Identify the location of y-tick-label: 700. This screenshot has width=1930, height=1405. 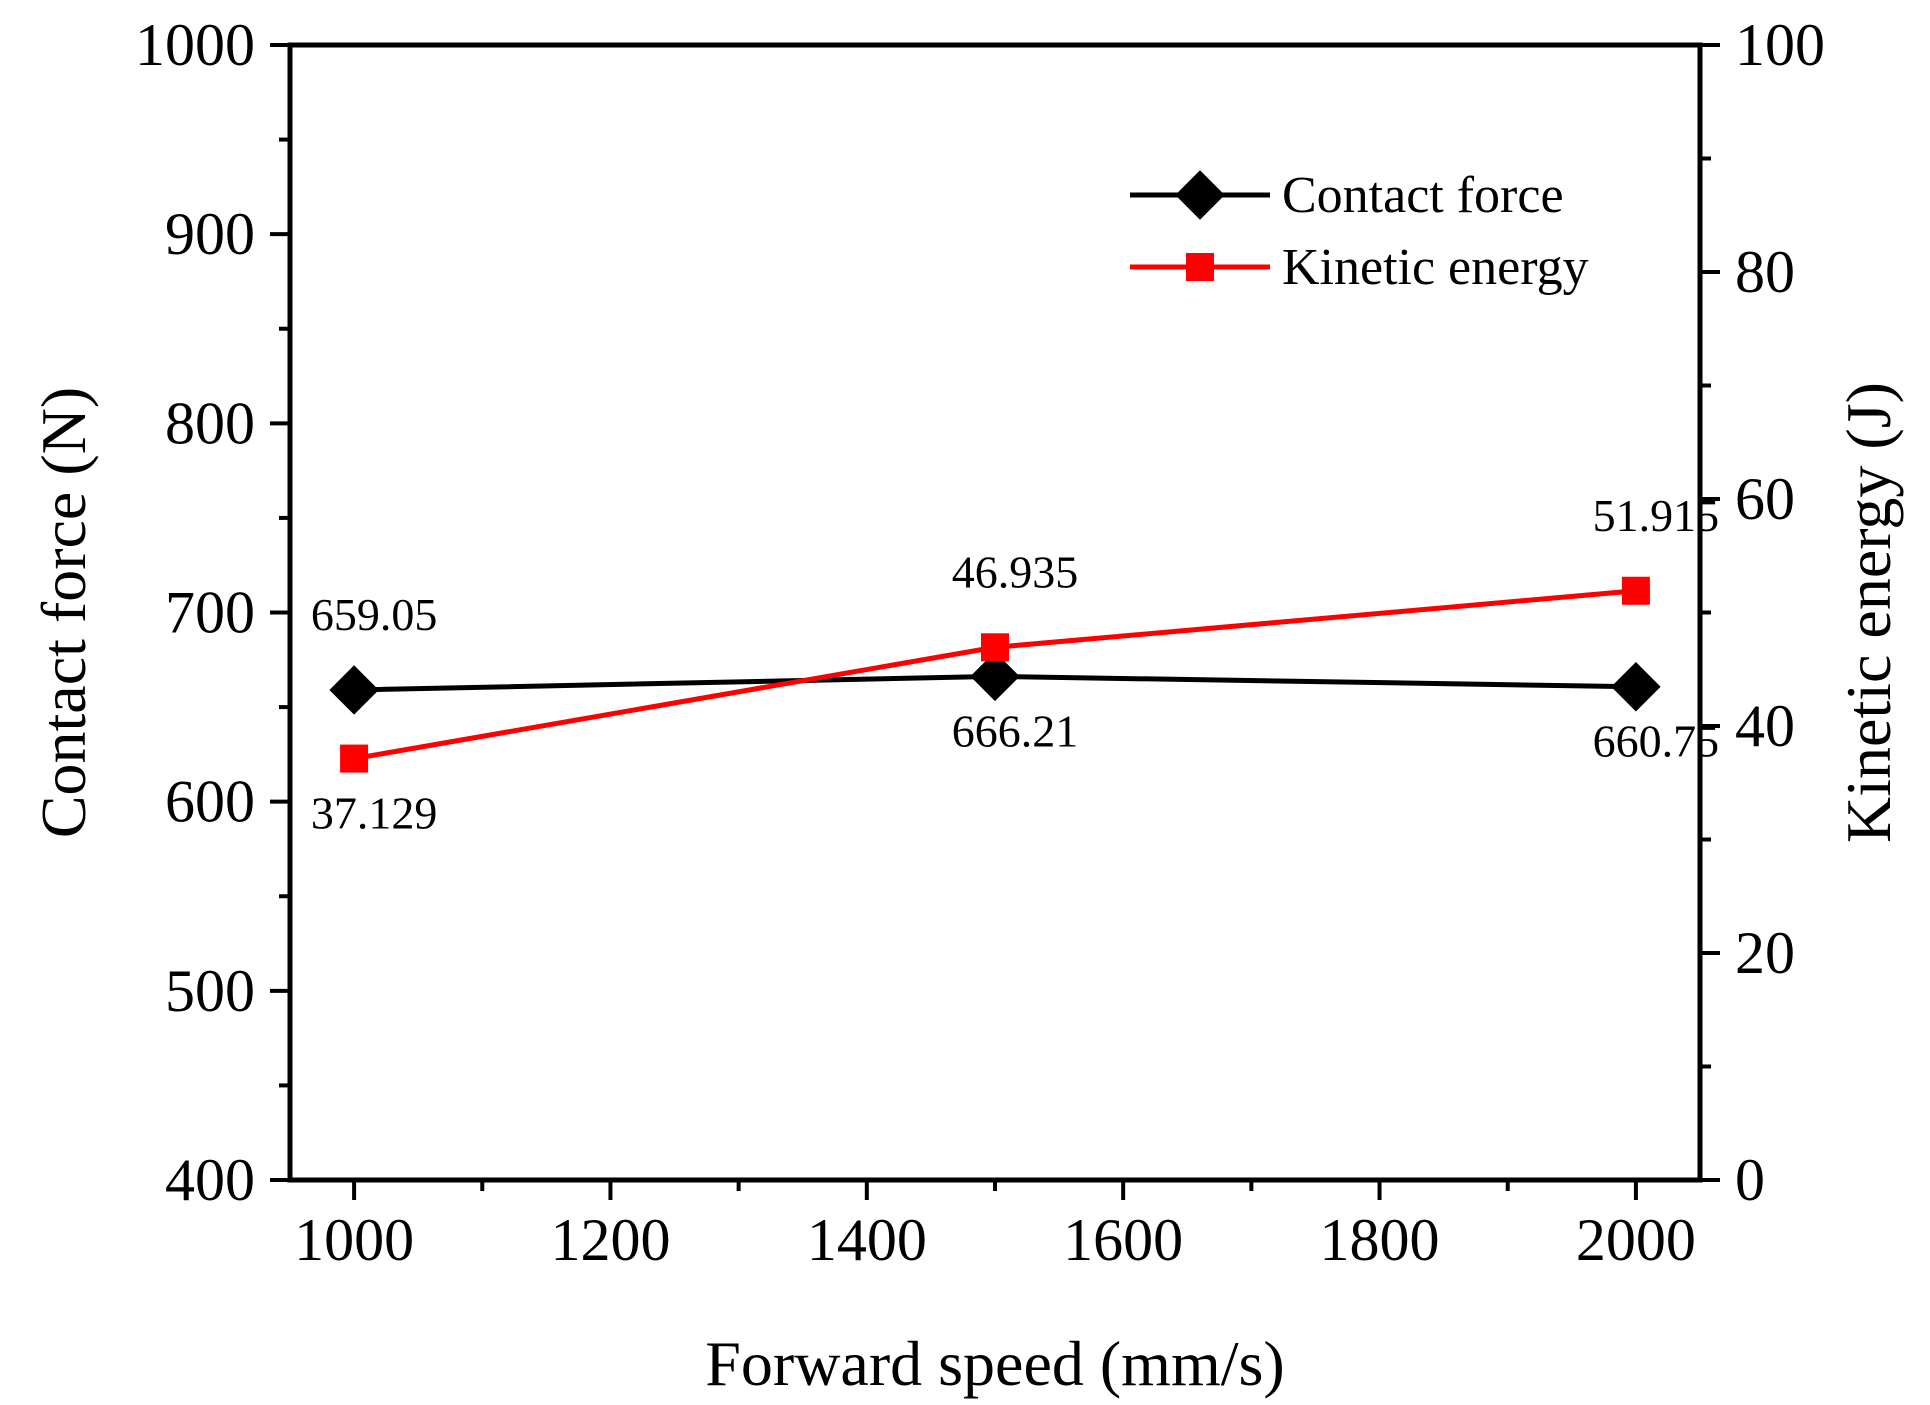
(210, 613).